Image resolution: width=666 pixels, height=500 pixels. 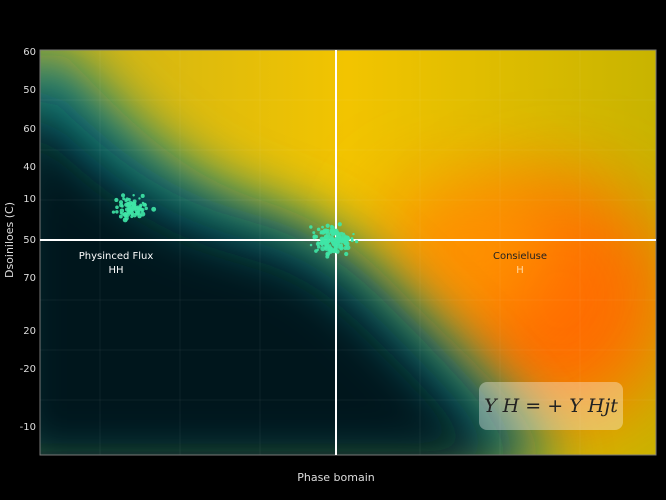 What do you see at coordinates (520, 256) in the screenshot?
I see `region-title: Consieluse` at bounding box center [520, 256].